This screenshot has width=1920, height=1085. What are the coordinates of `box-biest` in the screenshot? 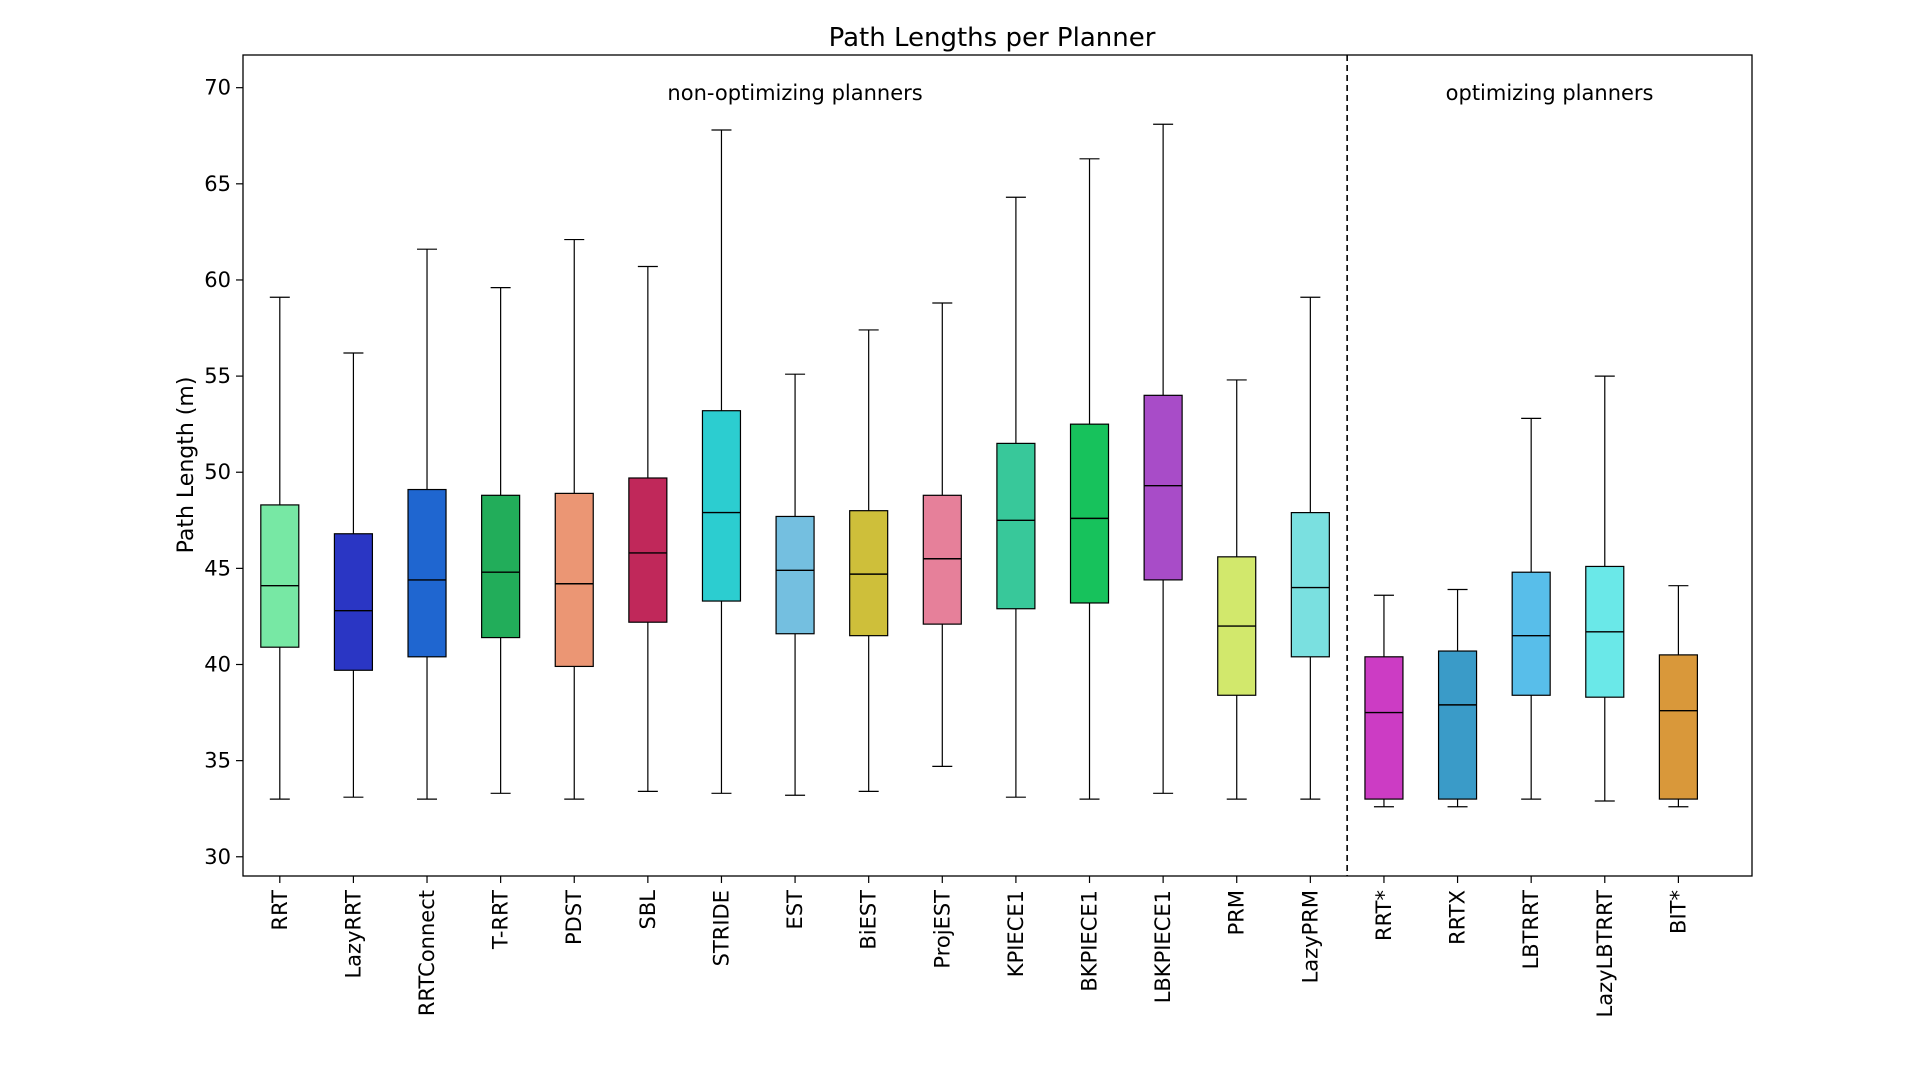 It's located at (869, 573).